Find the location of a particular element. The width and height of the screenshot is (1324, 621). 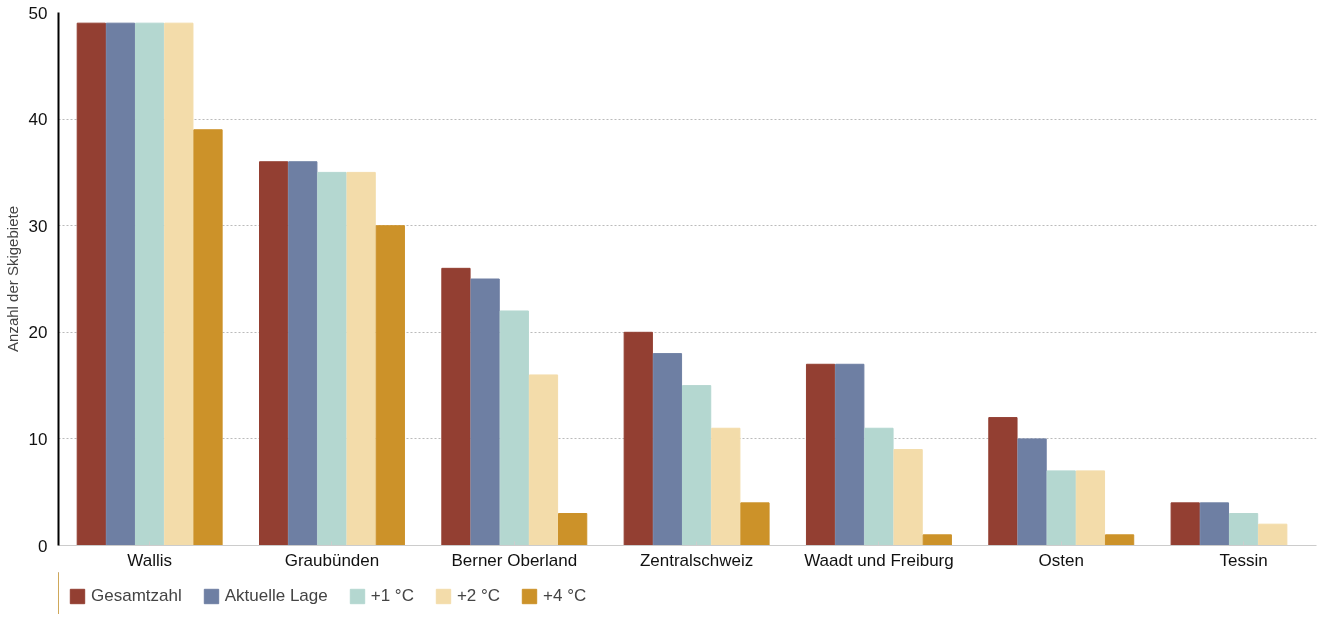

x-tick-label: Graubünden is located at coordinates (332, 560).